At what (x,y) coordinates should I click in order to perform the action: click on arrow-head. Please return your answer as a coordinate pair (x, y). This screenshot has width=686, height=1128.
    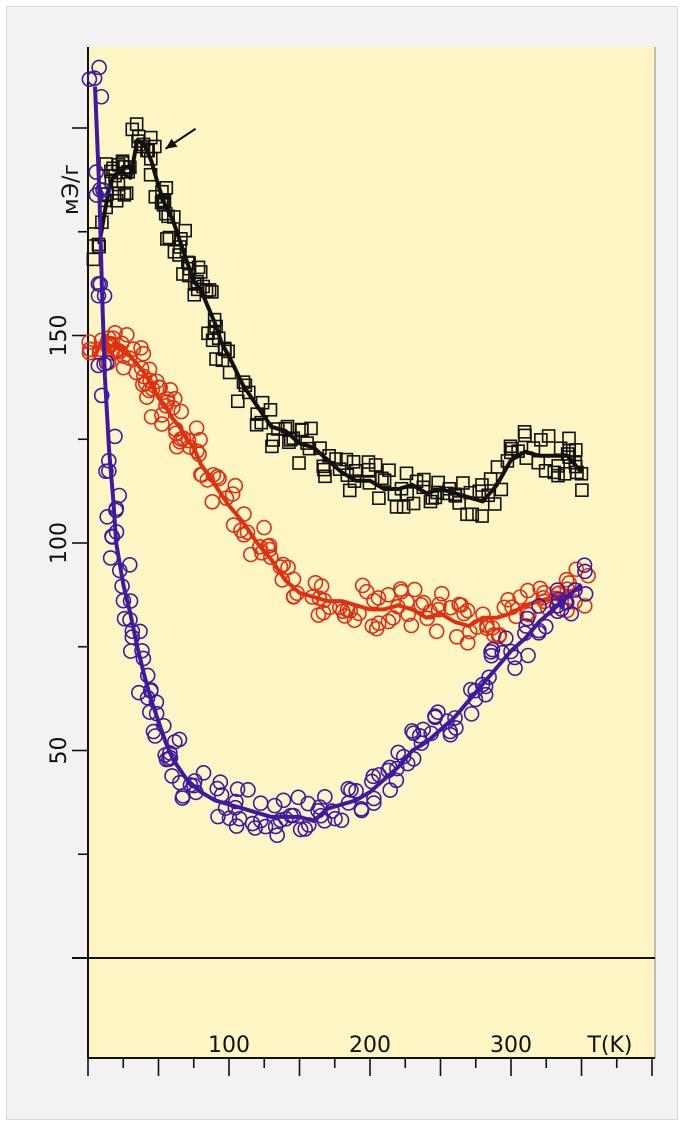
    Looking at the image, I should click on (171, 143).